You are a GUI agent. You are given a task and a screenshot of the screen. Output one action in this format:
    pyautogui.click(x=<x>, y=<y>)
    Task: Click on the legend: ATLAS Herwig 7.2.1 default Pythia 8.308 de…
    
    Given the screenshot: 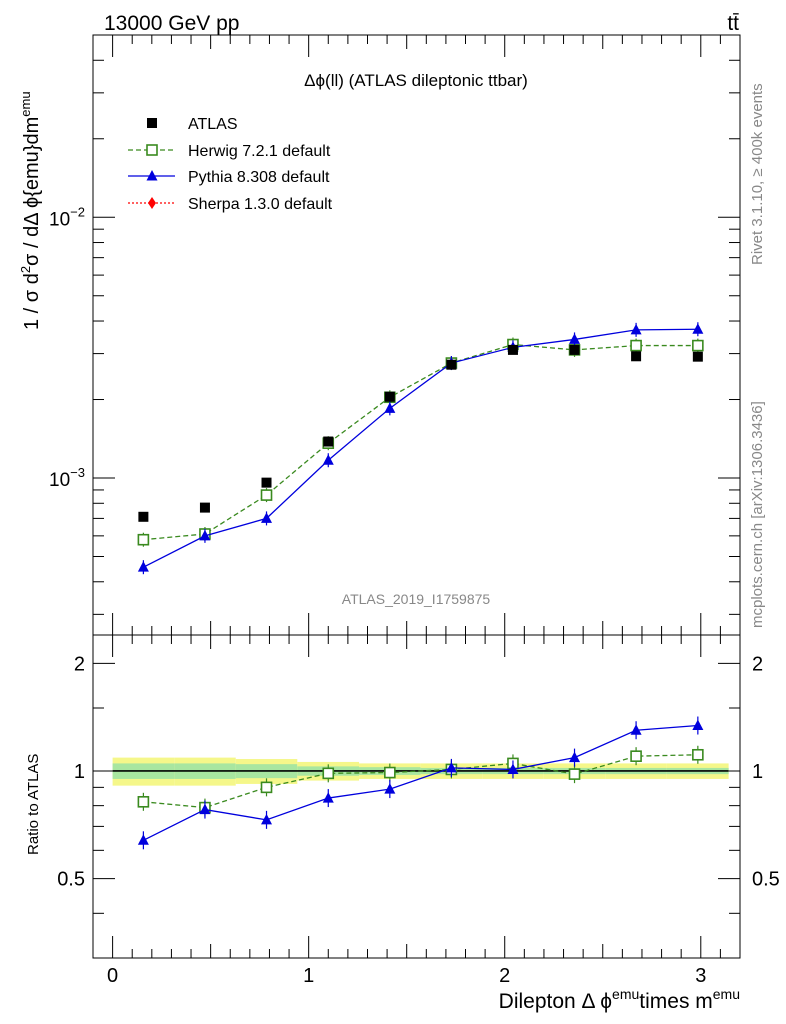 What is the action you would take?
    pyautogui.click(x=230, y=164)
    